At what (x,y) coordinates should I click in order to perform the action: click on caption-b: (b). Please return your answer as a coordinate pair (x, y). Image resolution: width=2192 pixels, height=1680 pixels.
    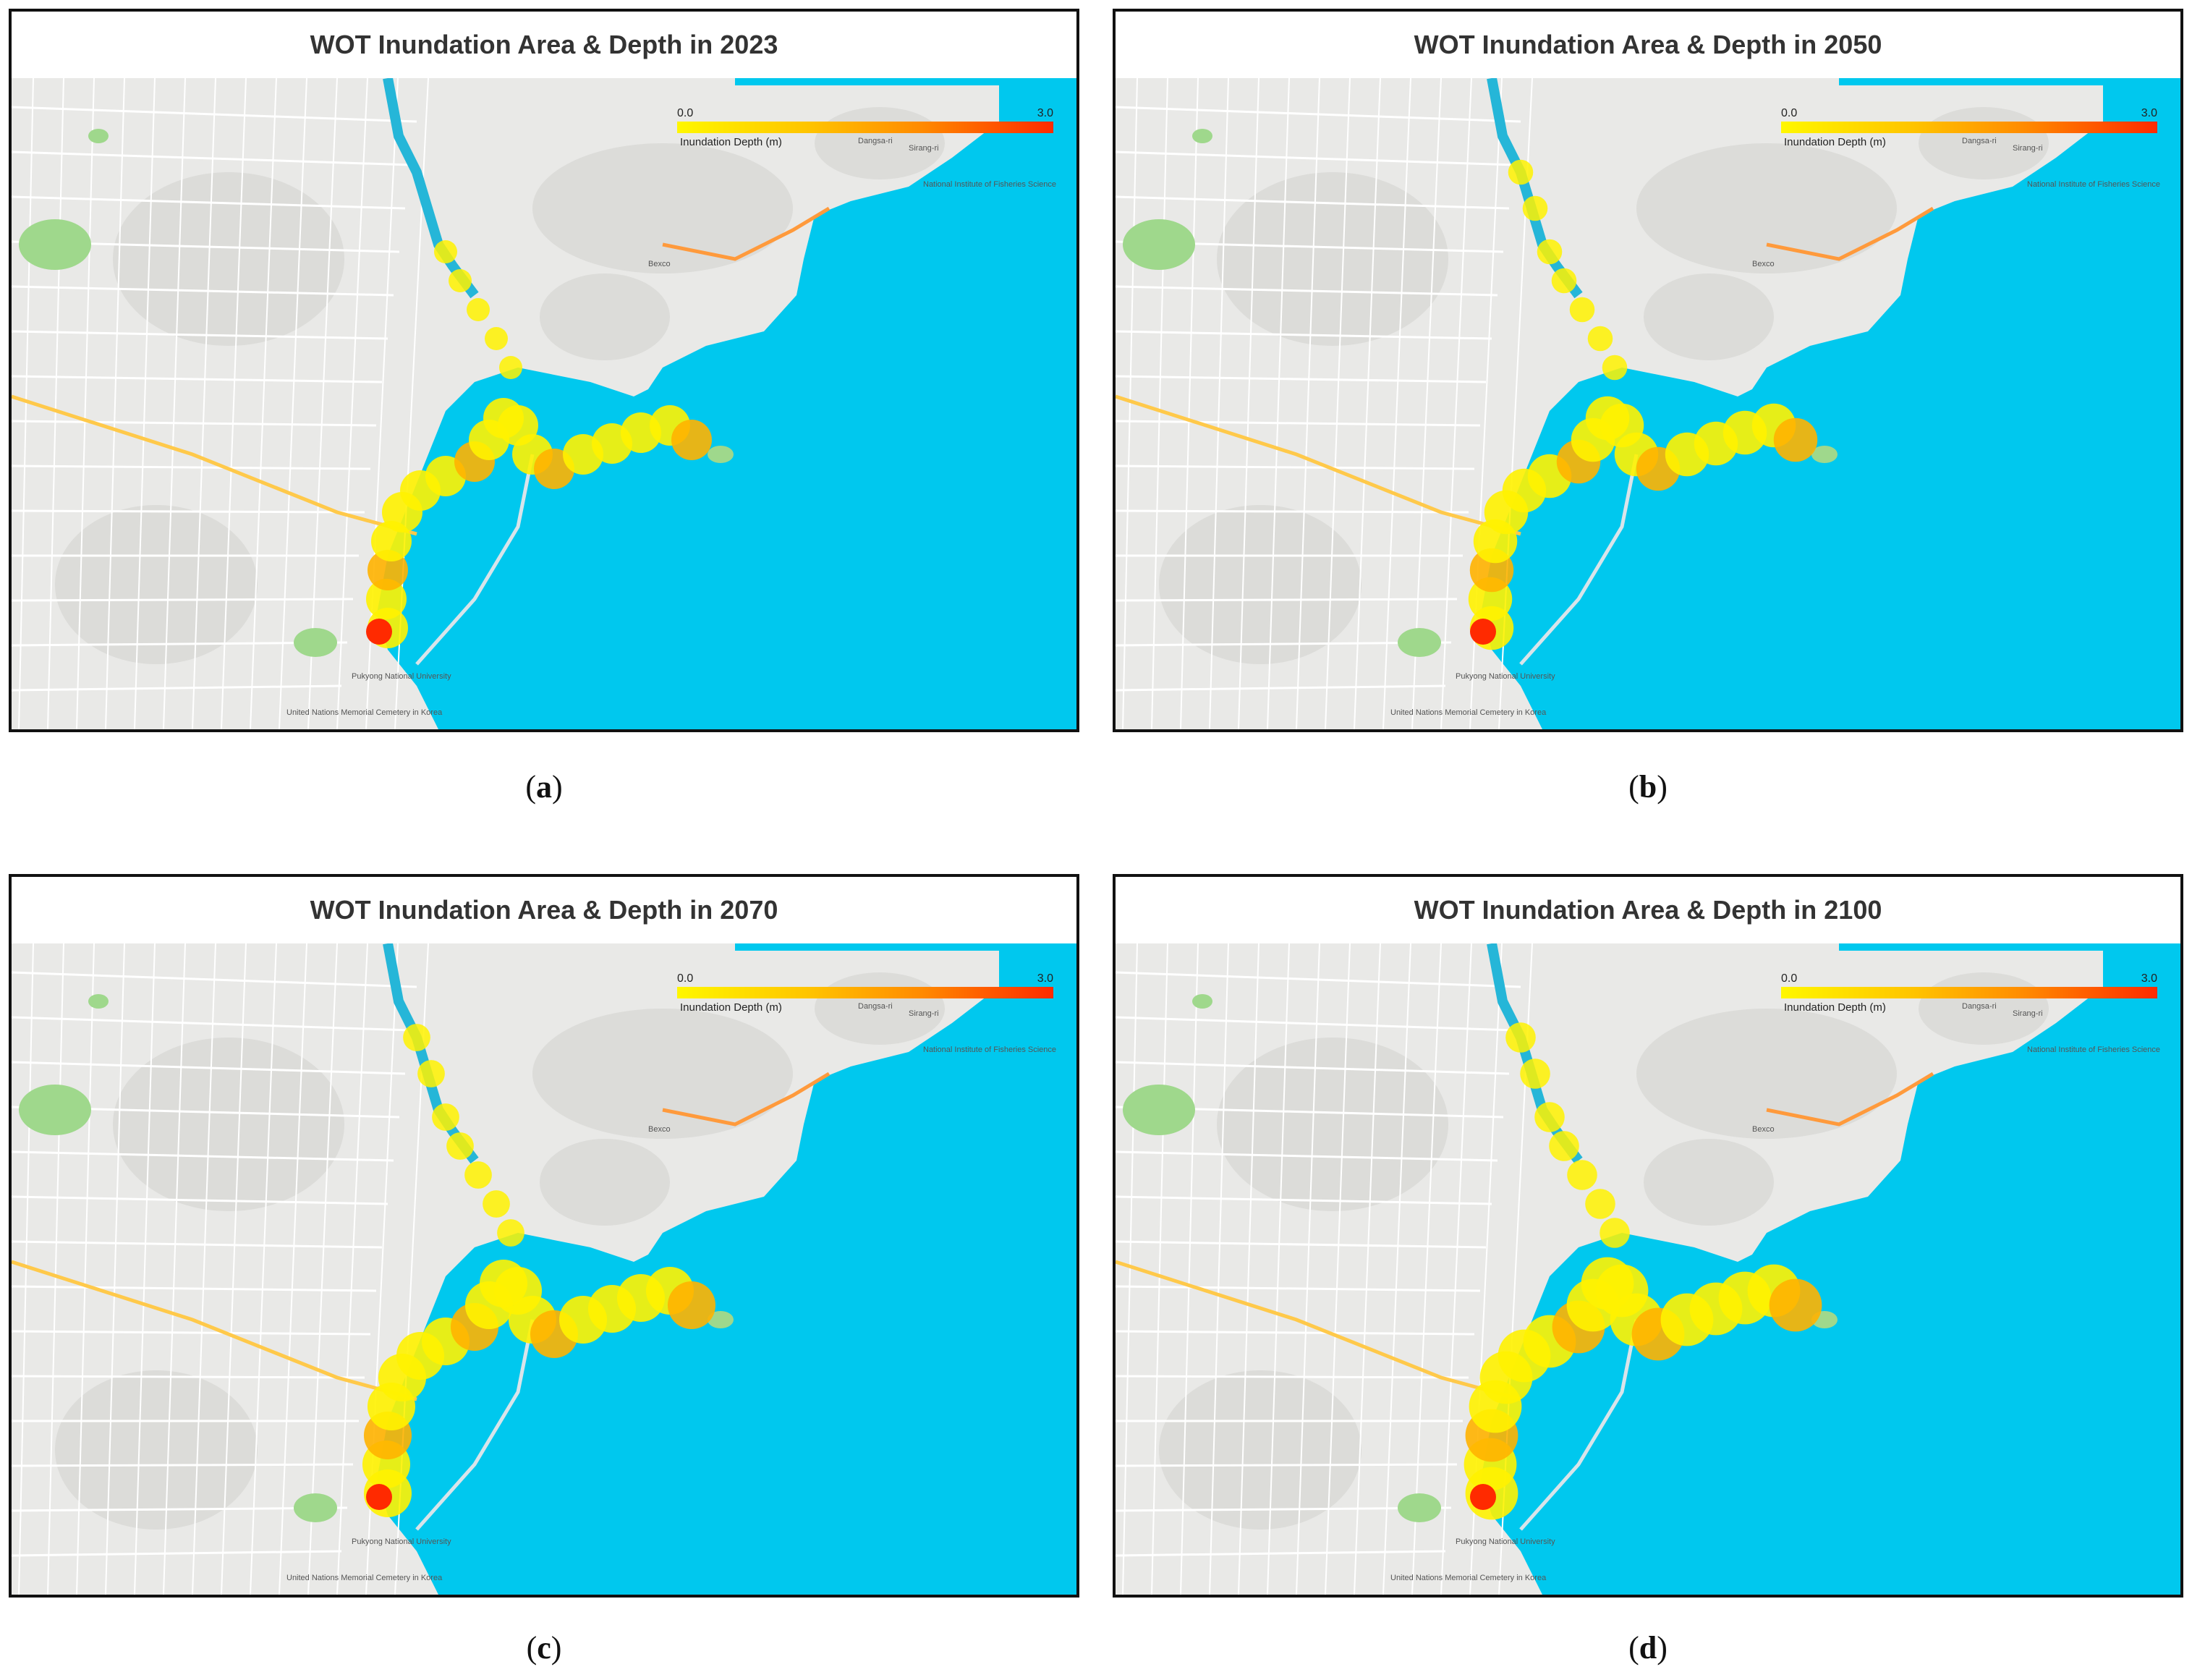
    Looking at the image, I should click on (1648, 787).